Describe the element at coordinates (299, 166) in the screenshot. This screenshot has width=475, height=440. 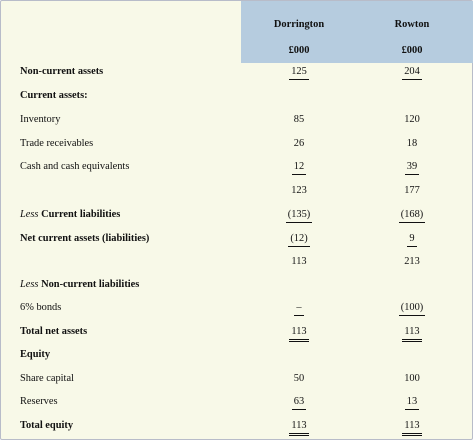
I see `value-dorrington: 12` at that location.